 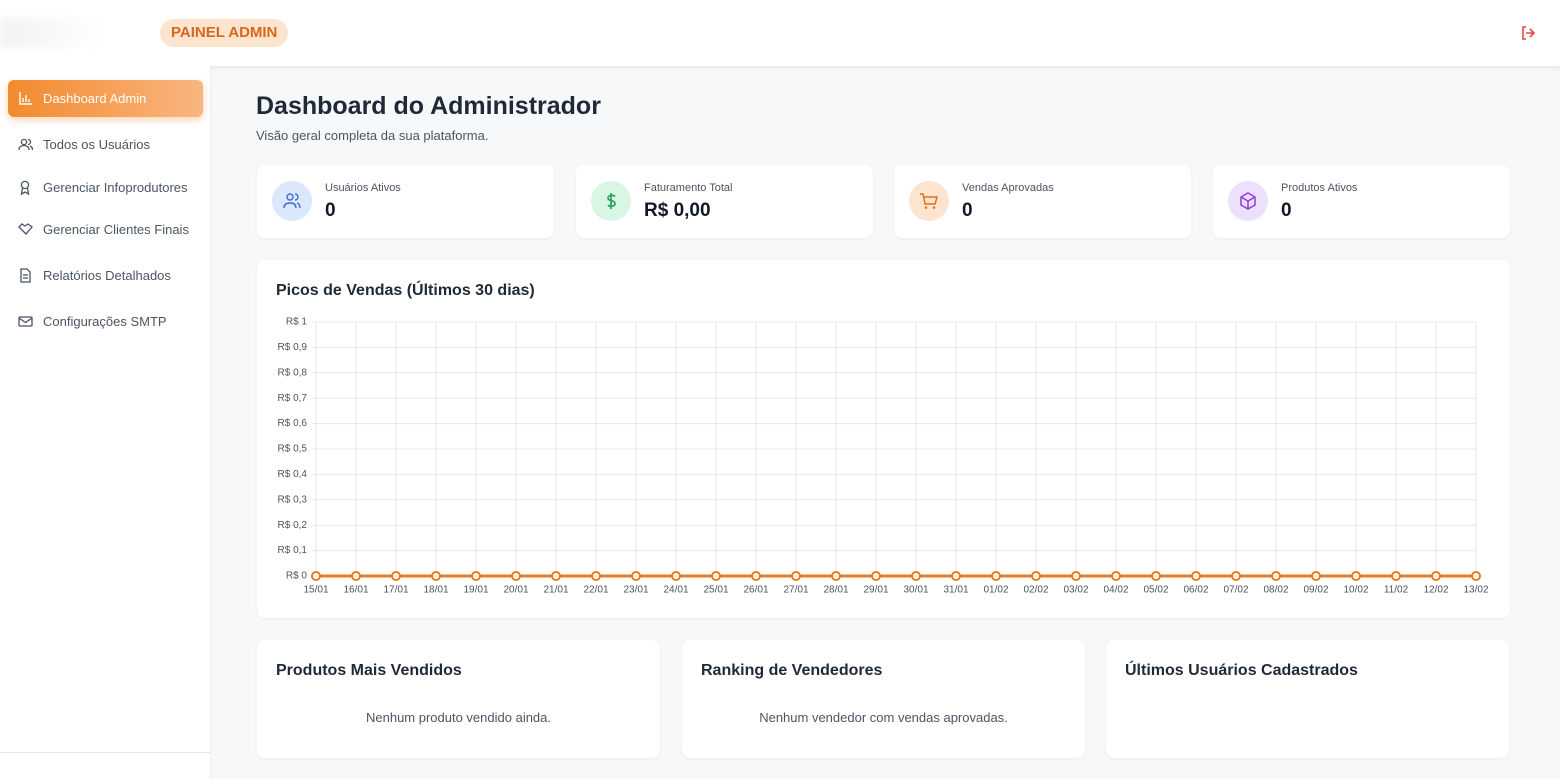 What do you see at coordinates (372, 135) in the screenshot?
I see `page-subtitle: Visão geral completa da sua plataforma.` at bounding box center [372, 135].